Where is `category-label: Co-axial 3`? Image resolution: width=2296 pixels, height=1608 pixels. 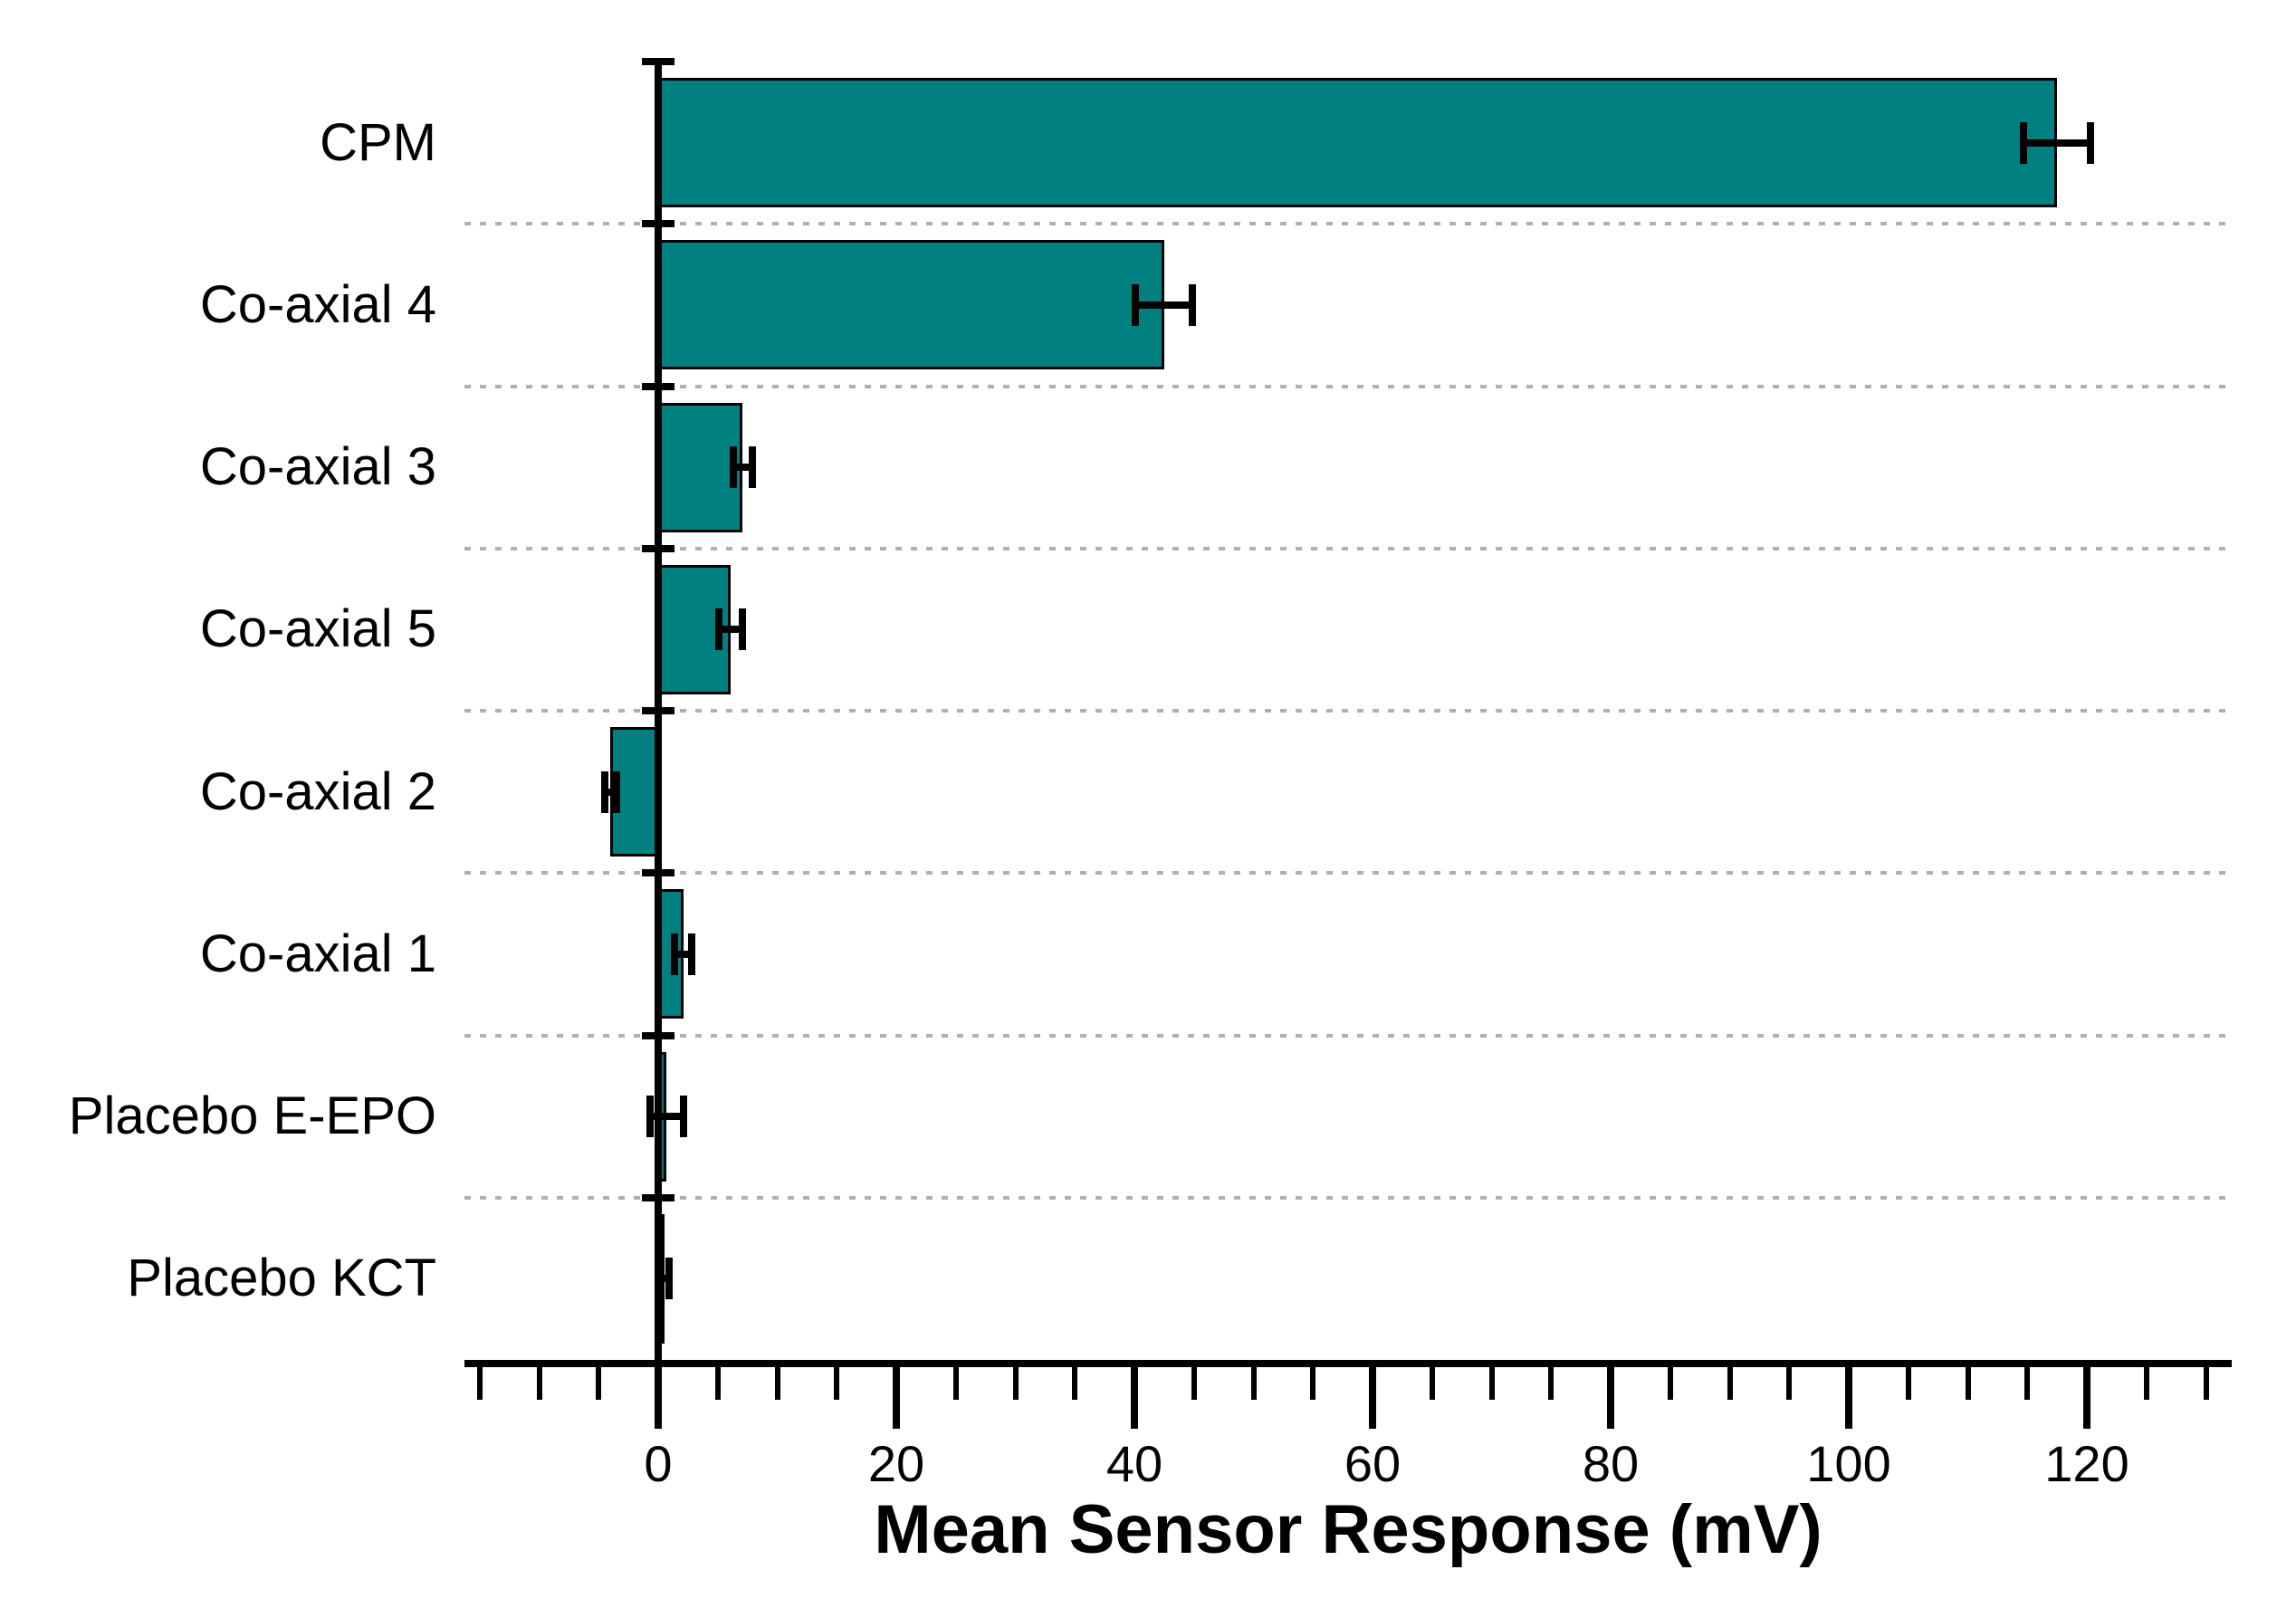
category-label: Co-axial 3 is located at coordinates (318, 467).